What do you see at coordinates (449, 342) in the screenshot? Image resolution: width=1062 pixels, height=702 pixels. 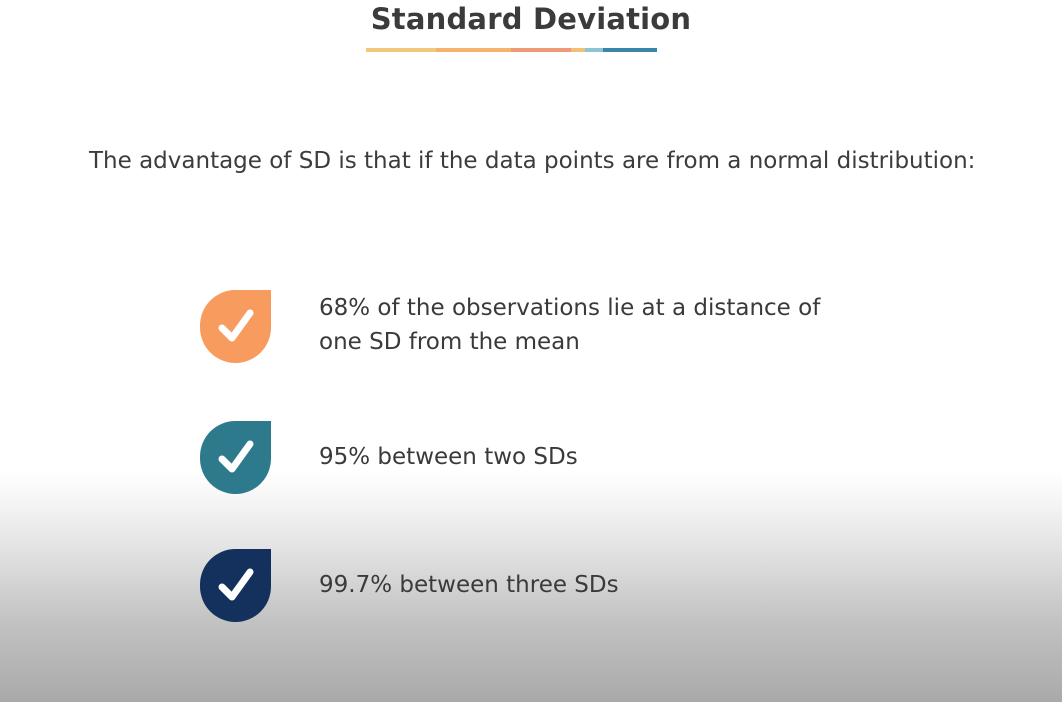 I see `item-text-line: one SD from the mean` at bounding box center [449, 342].